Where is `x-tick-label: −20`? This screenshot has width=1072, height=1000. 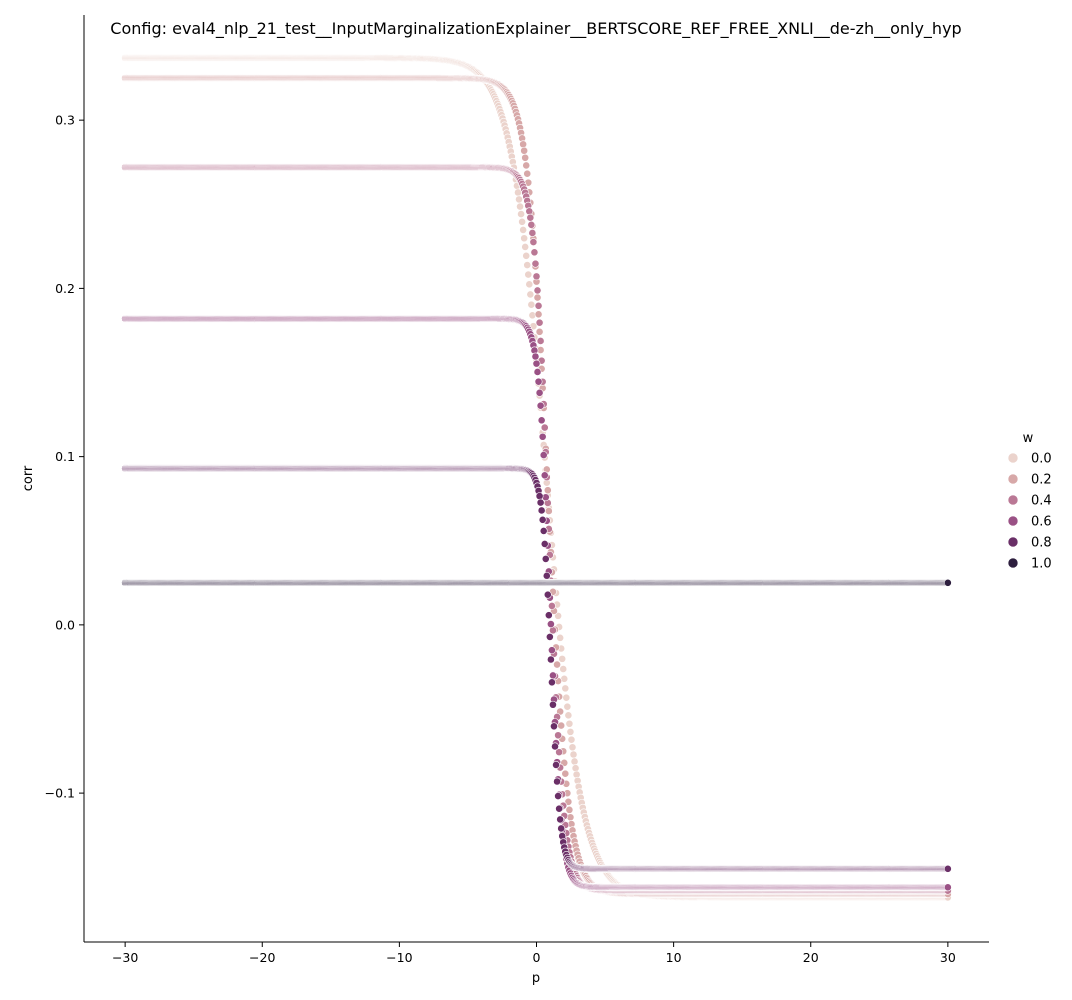 x-tick-label: −20 is located at coordinates (262, 957).